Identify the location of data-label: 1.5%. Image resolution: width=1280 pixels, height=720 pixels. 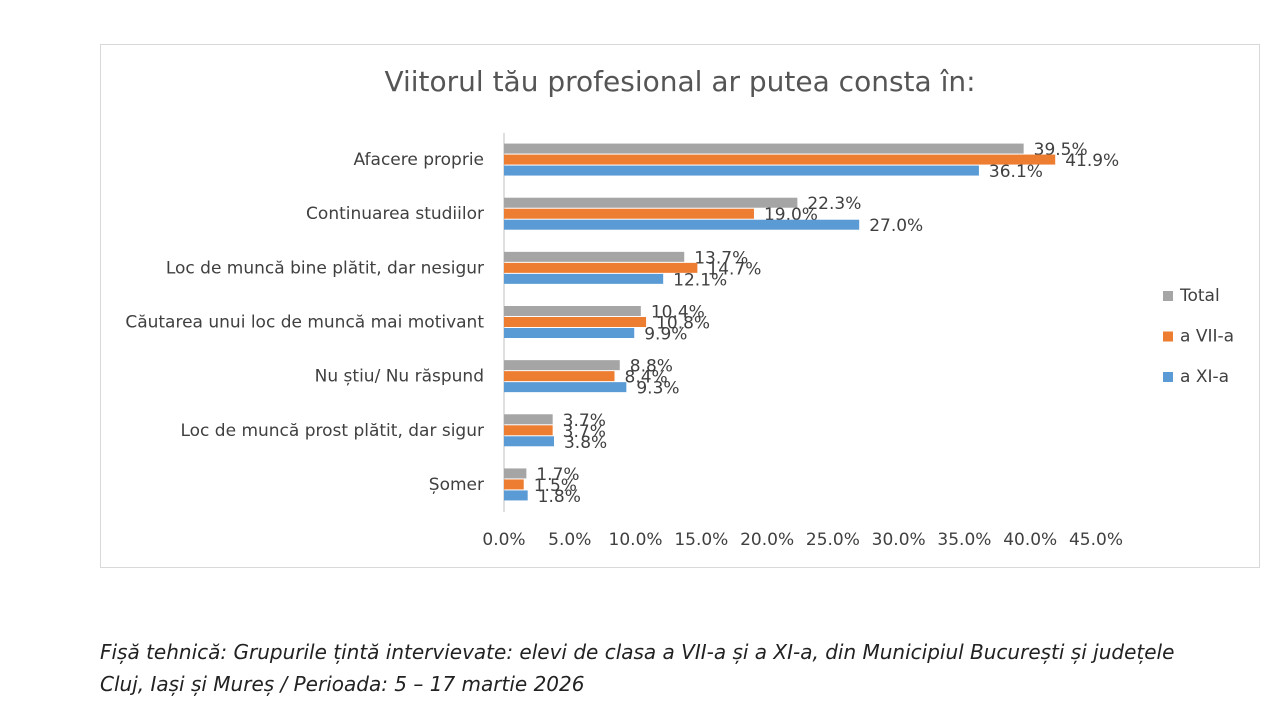
(555, 486).